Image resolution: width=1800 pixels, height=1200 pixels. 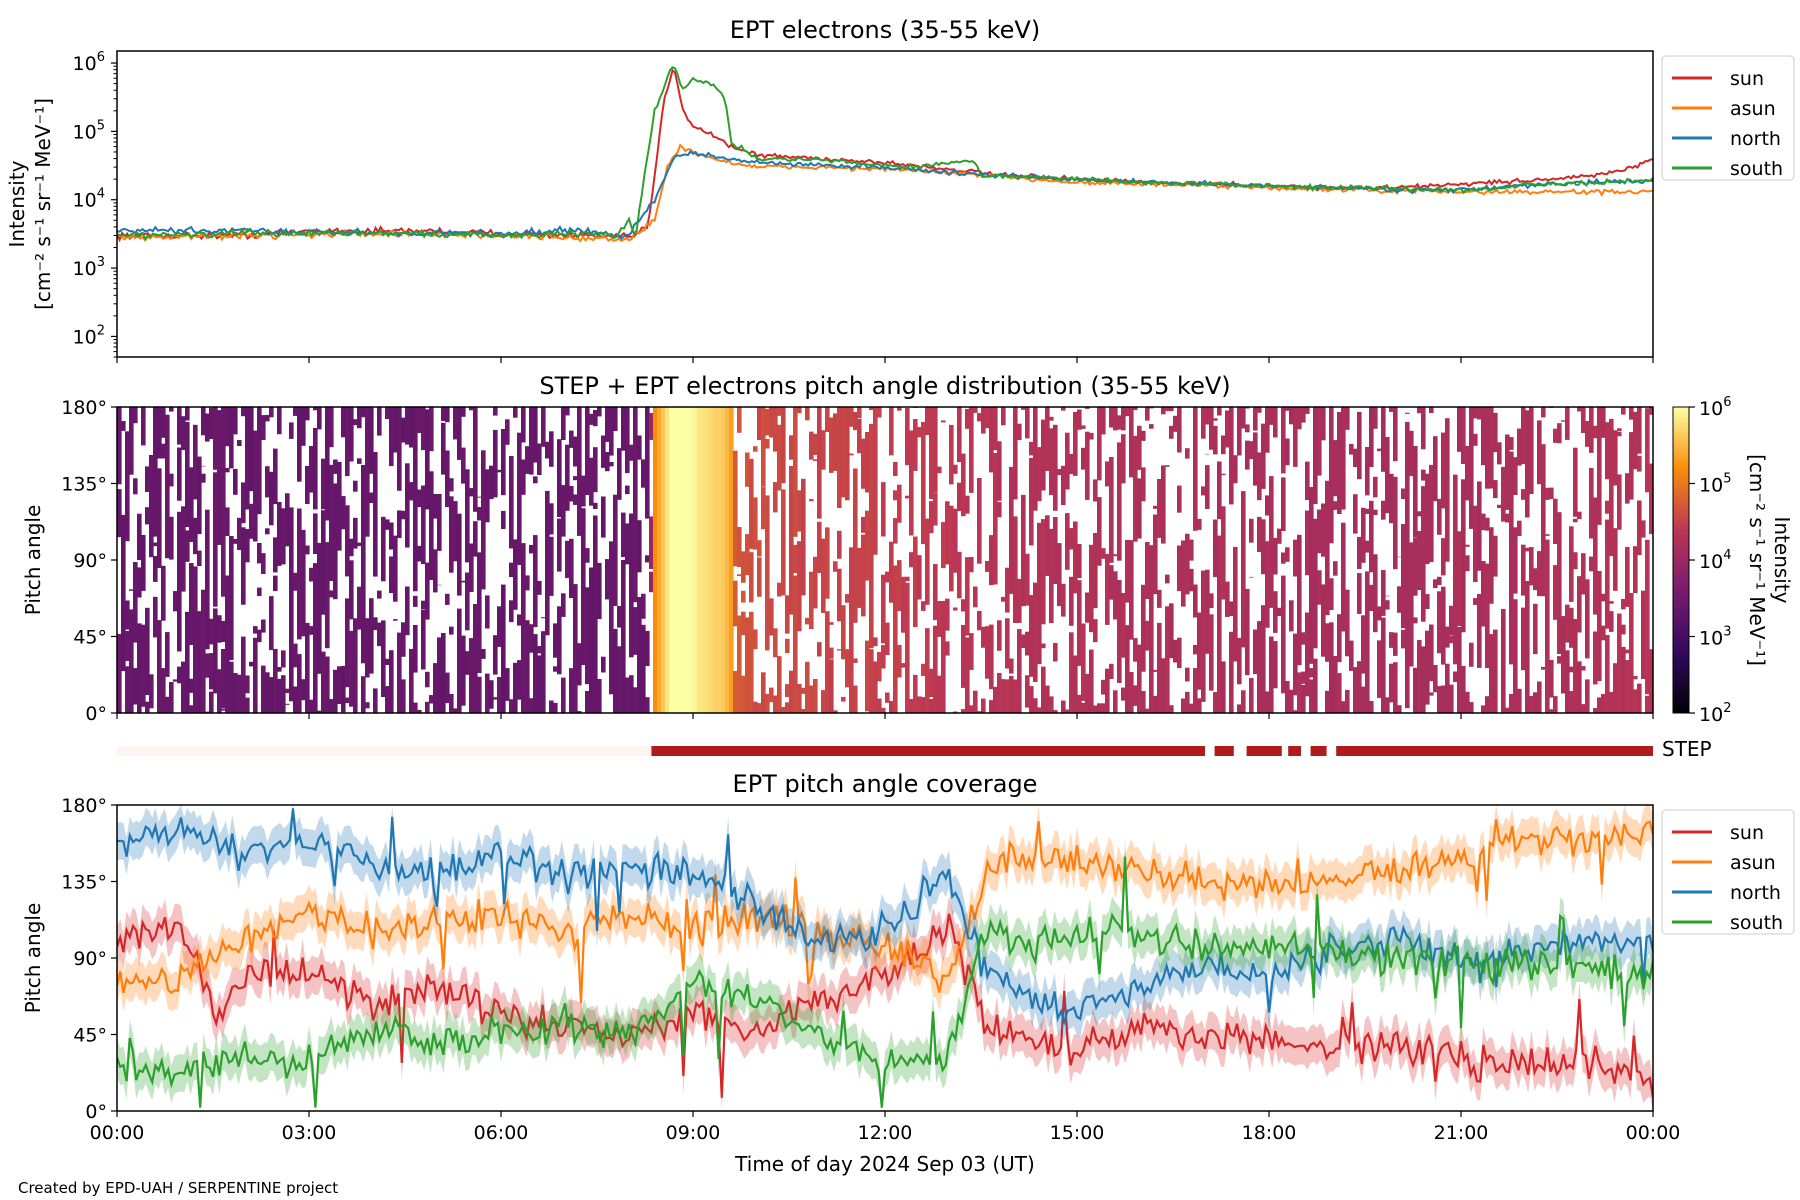 I want to click on x-tick-label: 18:00, so click(x=1269, y=1133).